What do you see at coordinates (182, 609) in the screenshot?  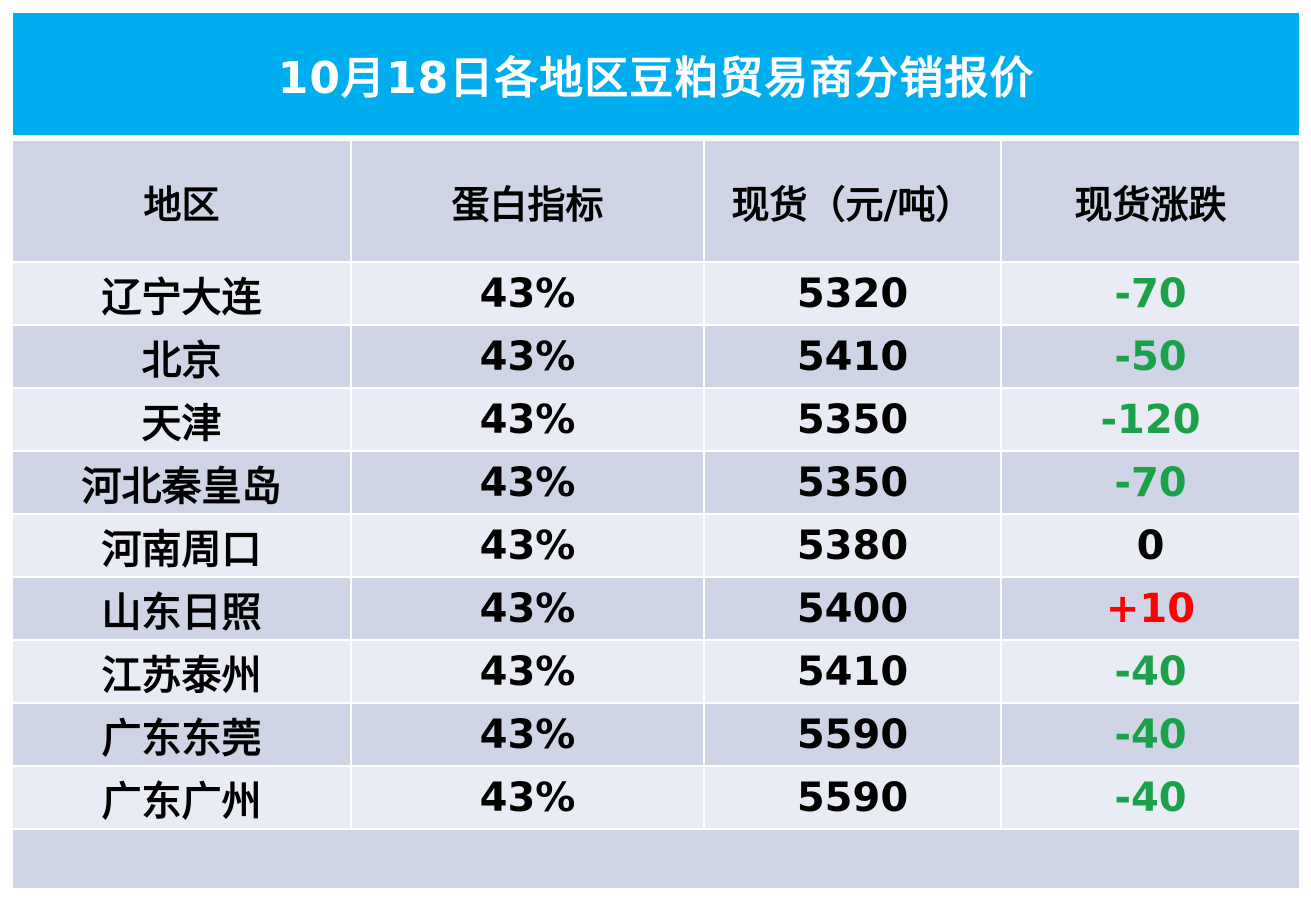 I see `region-cell: 山东日照` at bounding box center [182, 609].